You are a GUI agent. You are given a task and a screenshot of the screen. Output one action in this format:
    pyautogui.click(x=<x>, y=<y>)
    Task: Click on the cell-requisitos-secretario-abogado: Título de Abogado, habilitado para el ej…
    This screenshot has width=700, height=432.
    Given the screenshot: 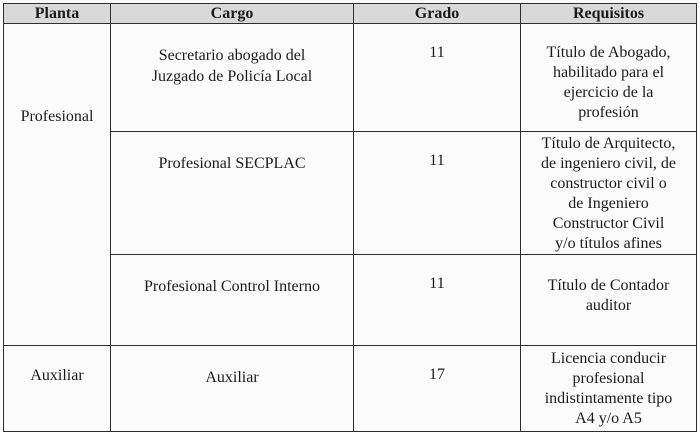 What is the action you would take?
    pyautogui.click(x=608, y=77)
    